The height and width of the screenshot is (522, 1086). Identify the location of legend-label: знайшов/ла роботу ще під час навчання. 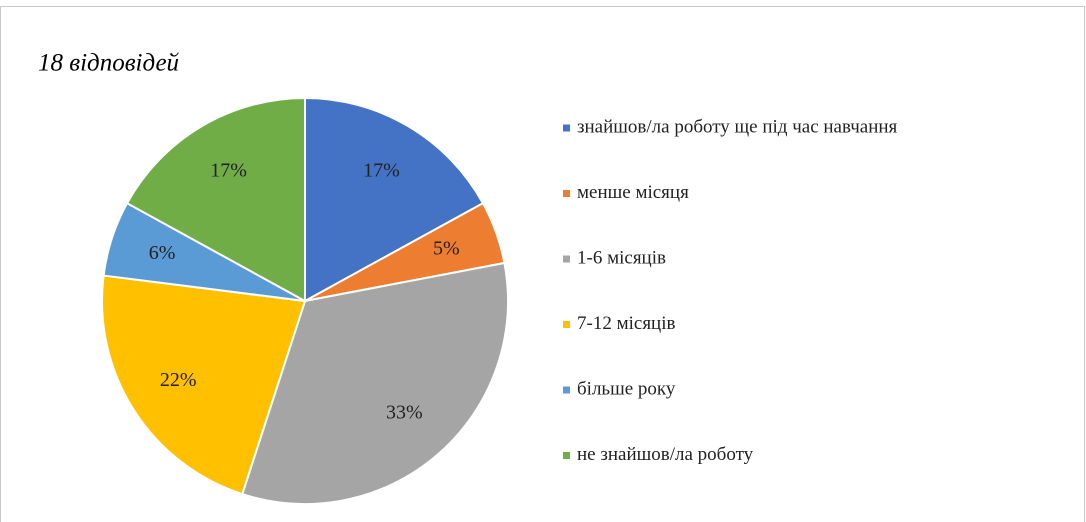
(737, 126).